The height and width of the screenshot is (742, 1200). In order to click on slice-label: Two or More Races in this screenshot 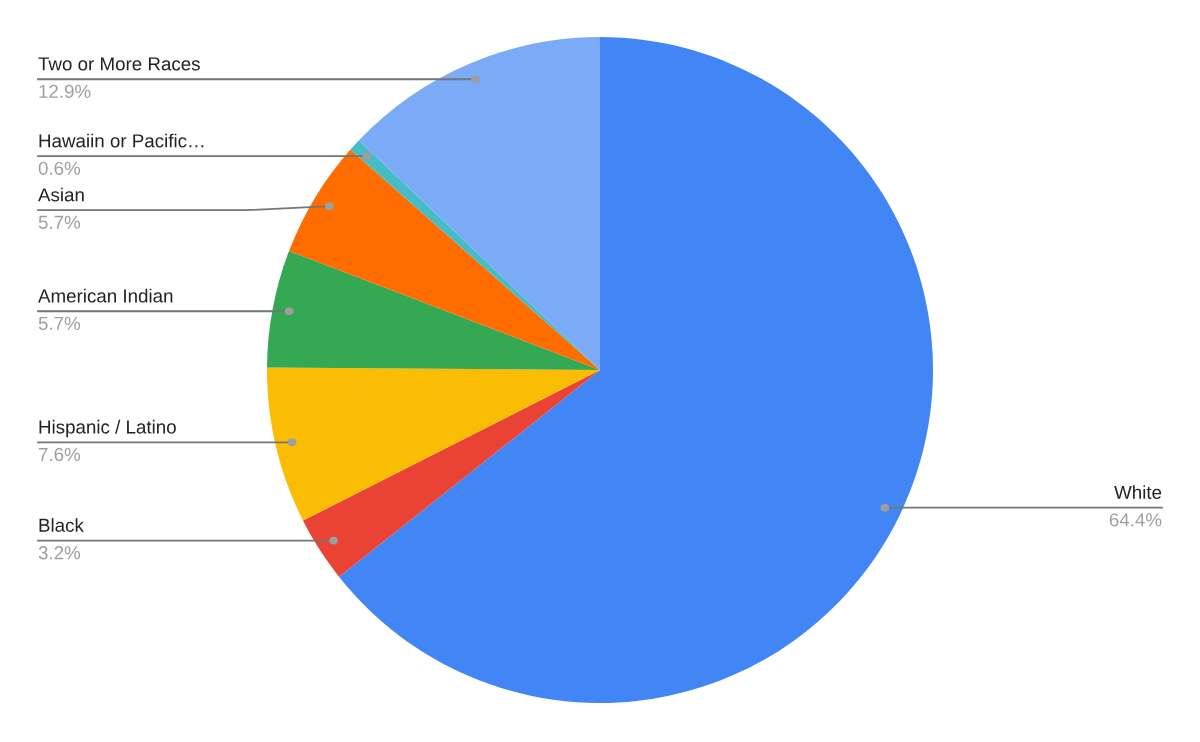, I will do `click(119, 64)`.